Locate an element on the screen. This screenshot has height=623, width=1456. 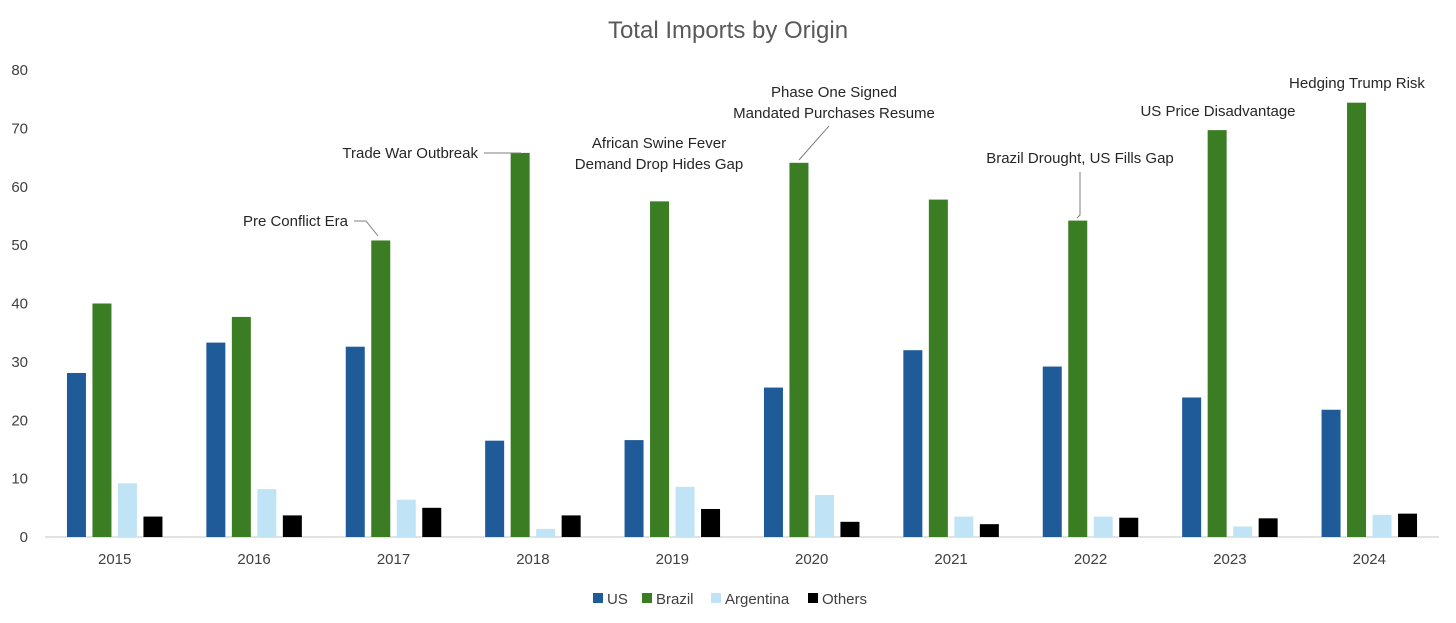
bar-argentina-2018 is located at coordinates (546, 532).